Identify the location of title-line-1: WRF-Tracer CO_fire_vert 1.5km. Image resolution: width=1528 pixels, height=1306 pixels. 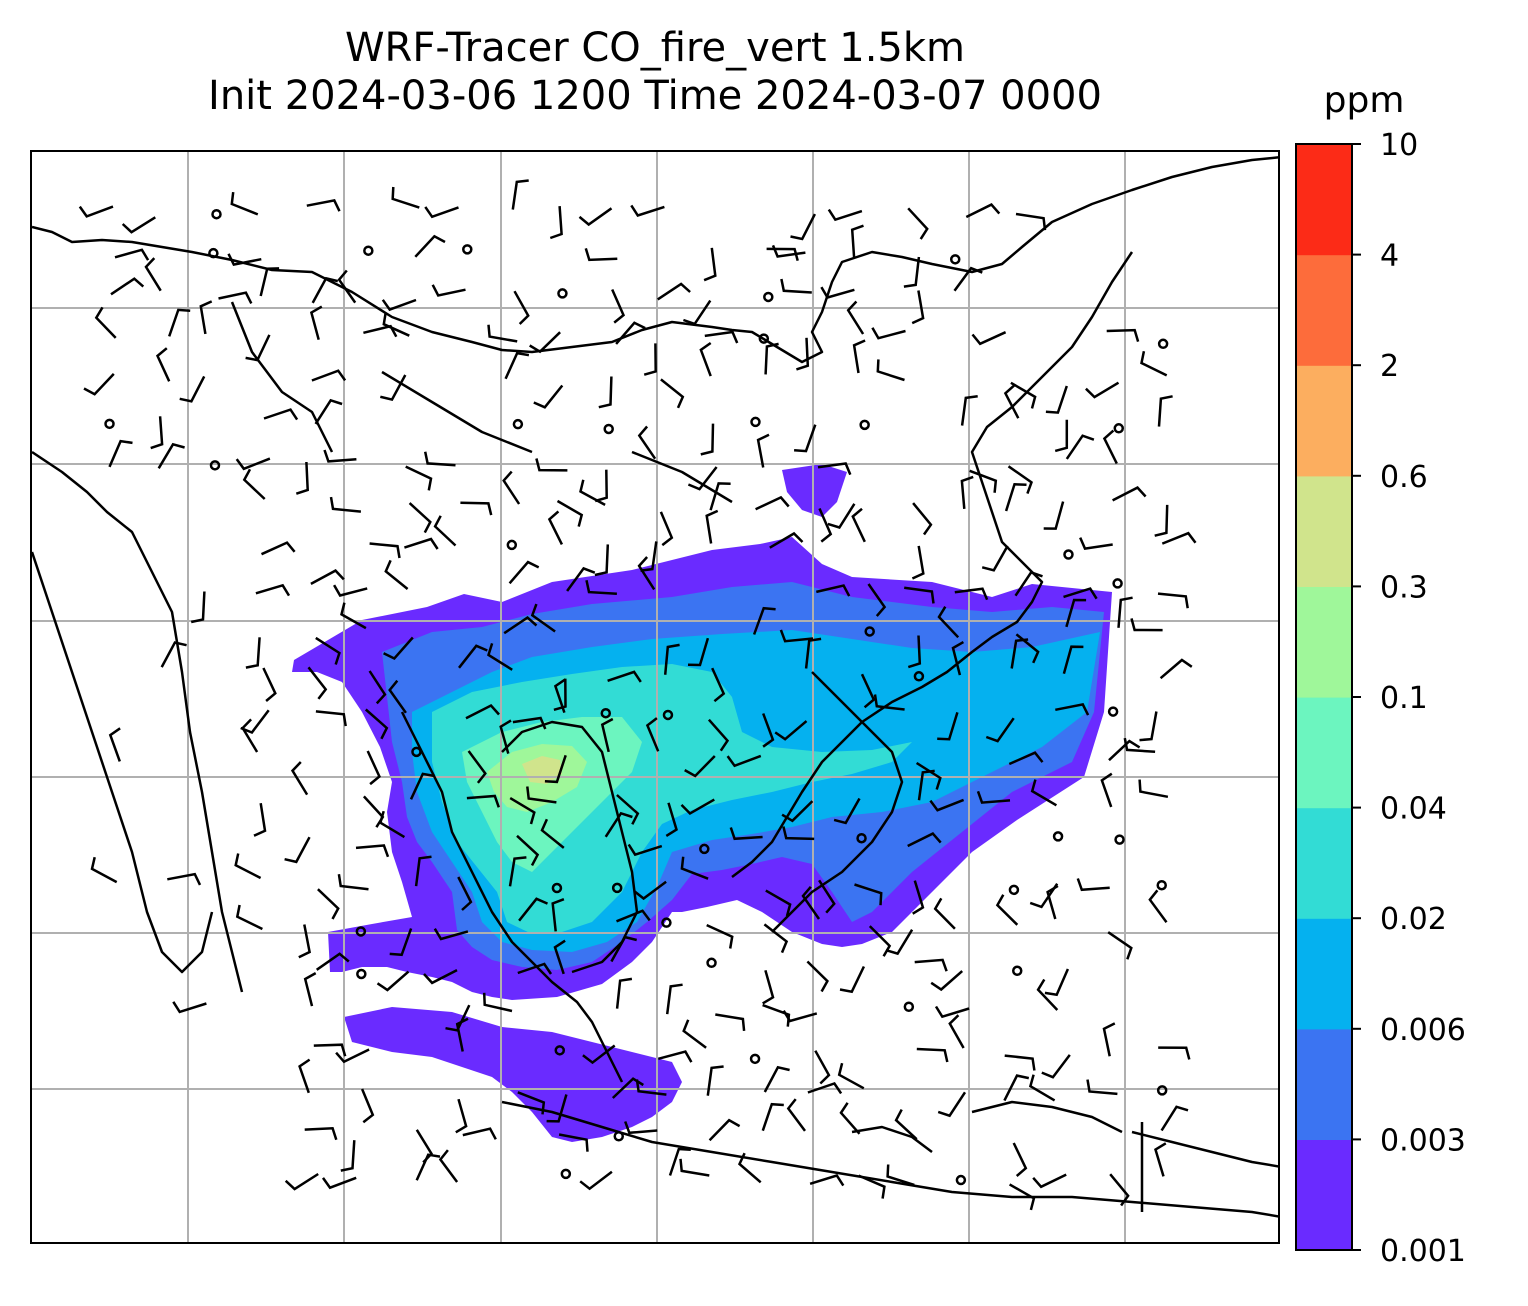
(655, 48).